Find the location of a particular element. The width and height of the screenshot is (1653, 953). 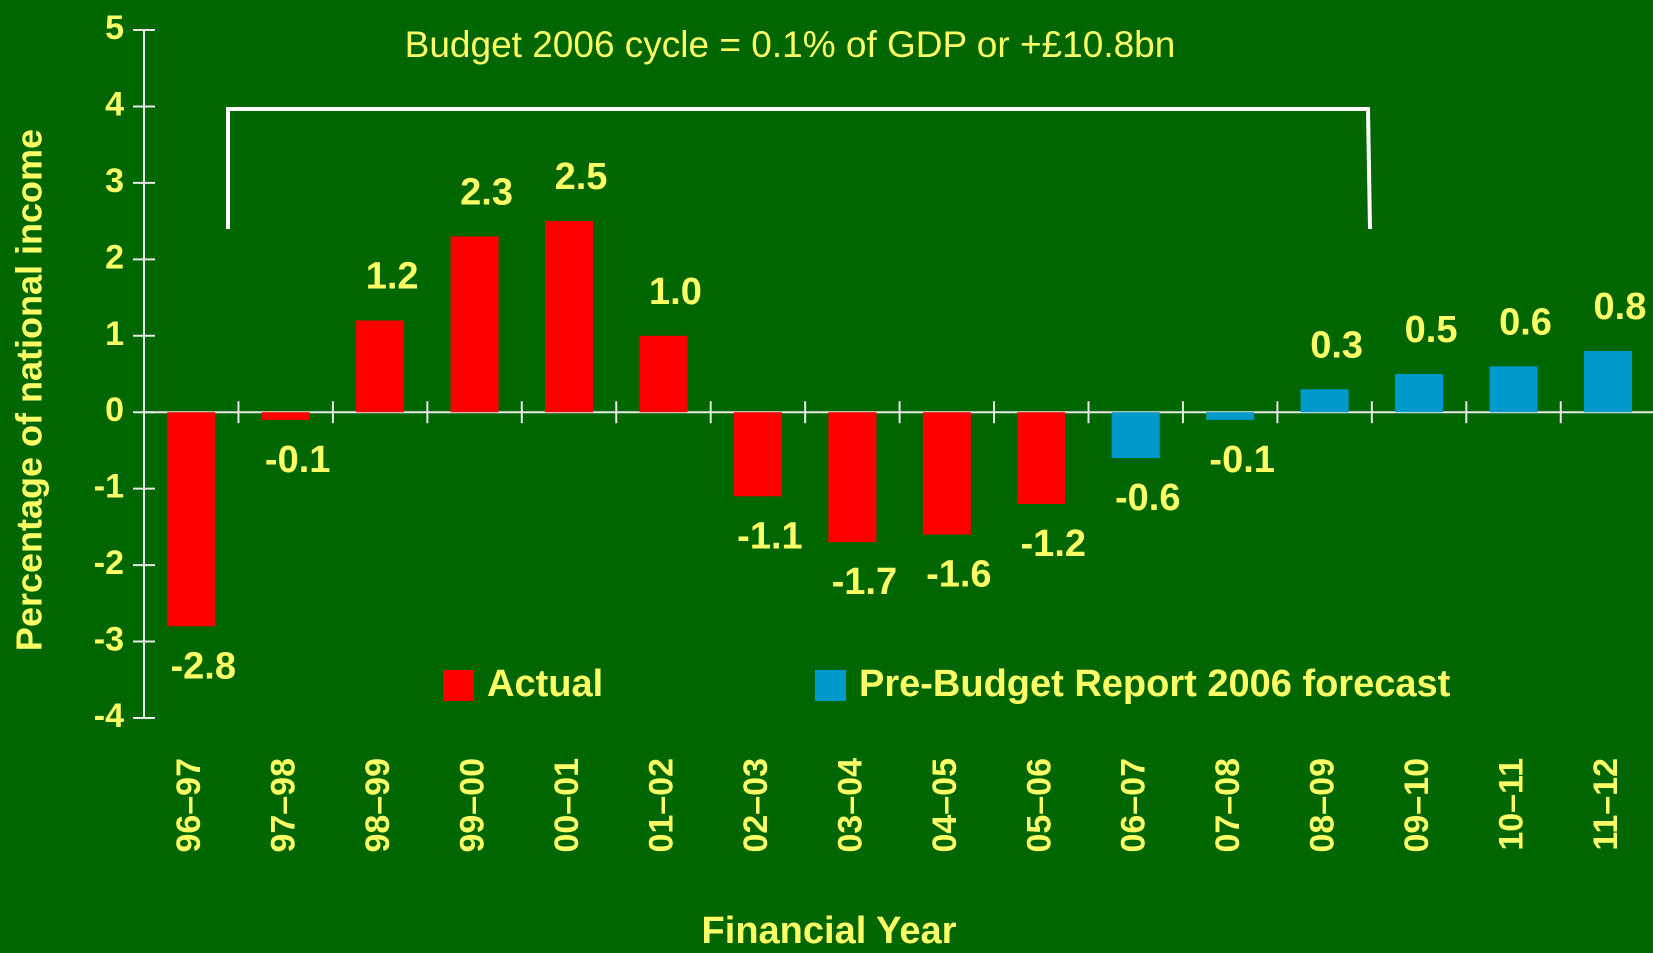

data-label: -2.8 is located at coordinates (202, 666).